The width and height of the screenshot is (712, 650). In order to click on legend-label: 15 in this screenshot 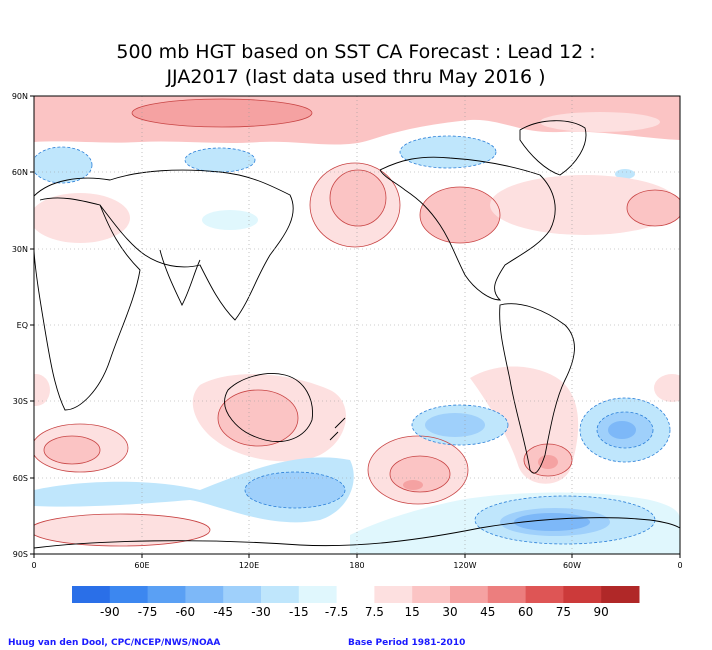, I will do `click(412, 612)`.